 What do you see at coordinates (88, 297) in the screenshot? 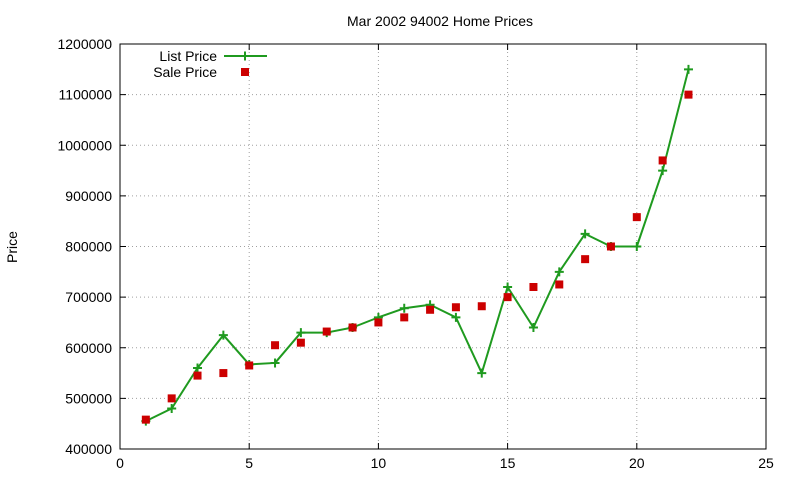
I see `y-tick-label: 700000` at bounding box center [88, 297].